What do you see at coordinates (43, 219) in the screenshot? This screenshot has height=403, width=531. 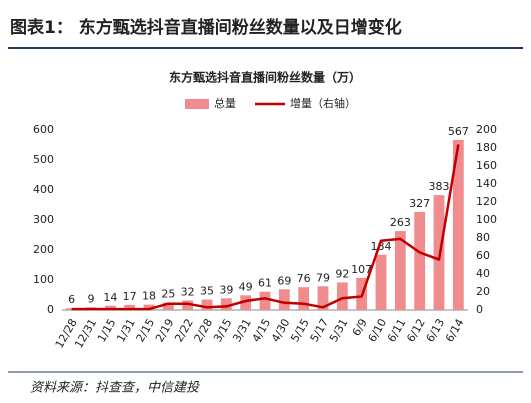 I see `y-tick-label: 300` at bounding box center [43, 219].